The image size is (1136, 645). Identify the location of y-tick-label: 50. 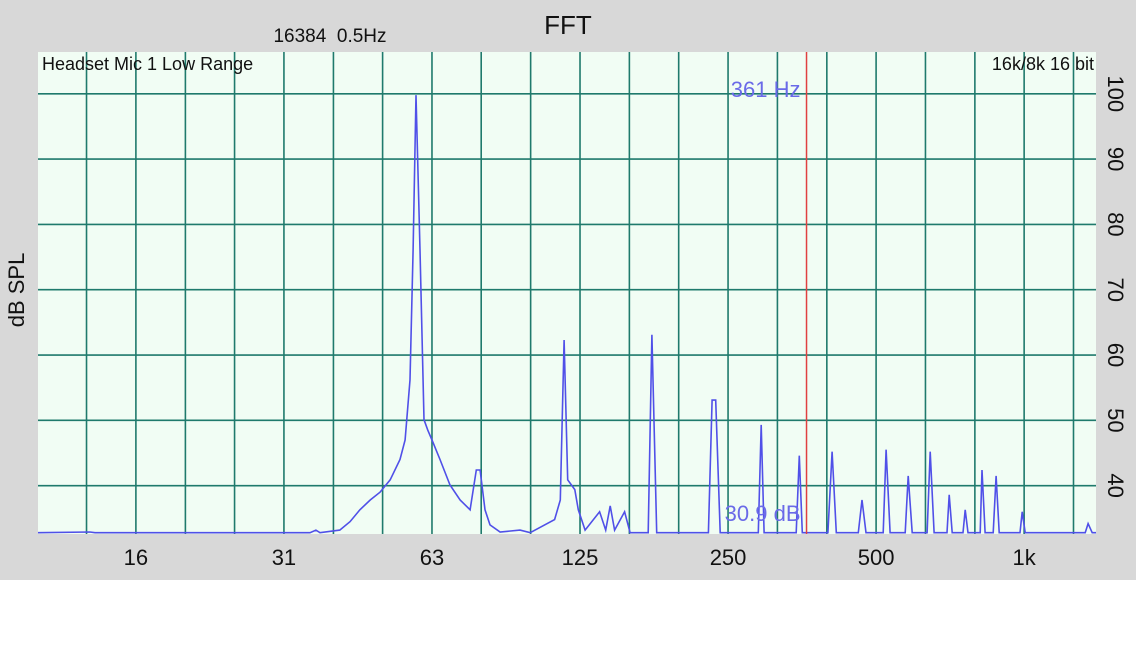
(1115, 420).